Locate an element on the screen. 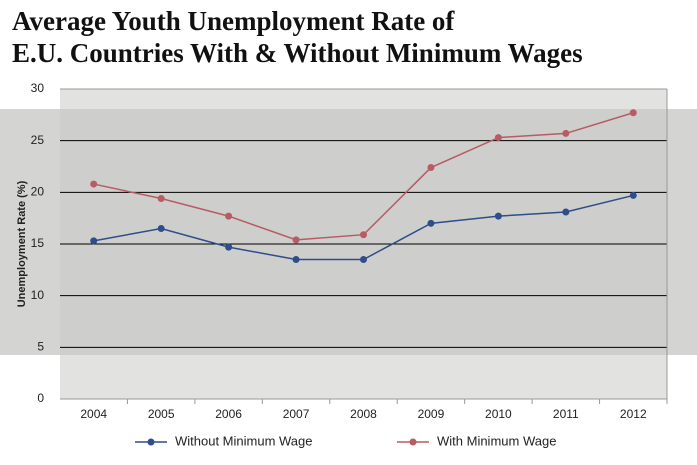 Image resolution: width=697 pixels, height=465 pixels. x-tick-label: 2010 is located at coordinates (498, 414).